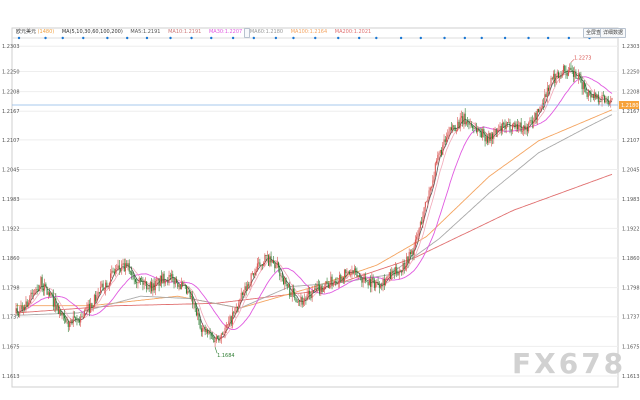 The height and width of the screenshot is (400, 640). What do you see at coordinates (185, 32) in the screenshot?
I see `legend-ma10: MA10:1.2191` at bounding box center [185, 32].